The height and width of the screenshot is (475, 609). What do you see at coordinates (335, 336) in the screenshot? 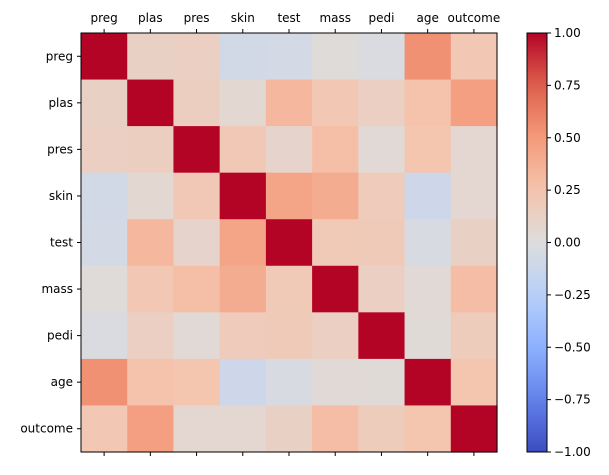
I see `heatmap-cell-pedi-mass` at bounding box center [335, 336].